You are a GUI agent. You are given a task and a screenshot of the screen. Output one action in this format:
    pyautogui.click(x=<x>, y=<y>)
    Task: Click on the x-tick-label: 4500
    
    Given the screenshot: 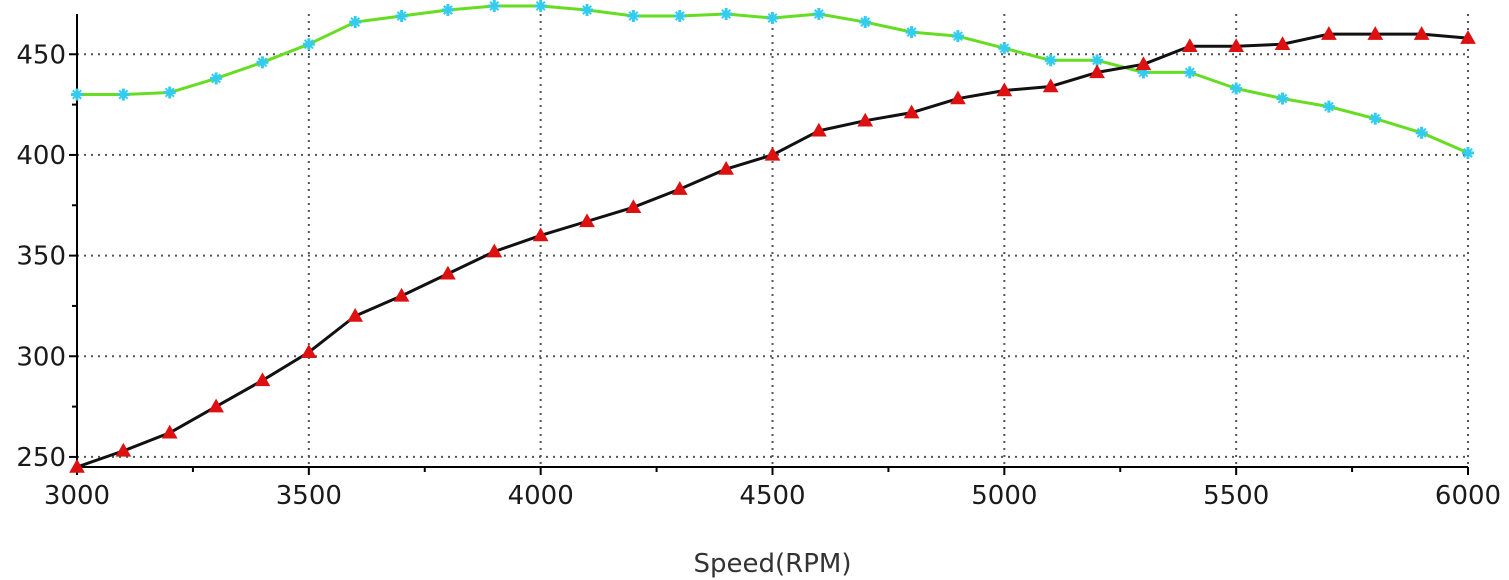 What is the action you would take?
    pyautogui.click(x=772, y=496)
    